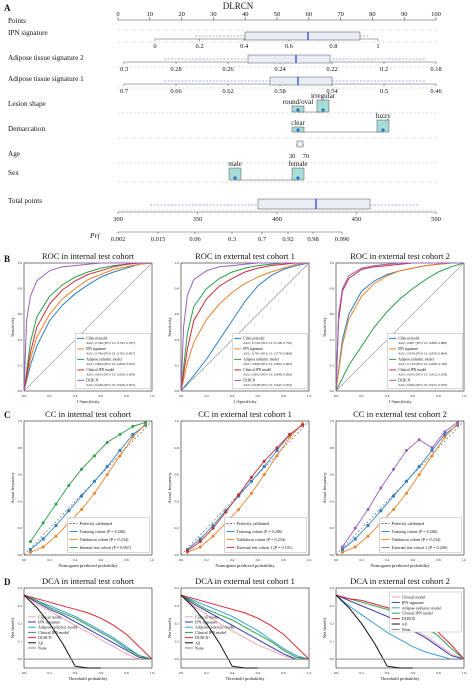 Image resolution: width=474 pixels, height=694 pixels. Describe the element at coordinates (14, 154) in the screenshot. I see `nomogram-row-label: Age` at that location.